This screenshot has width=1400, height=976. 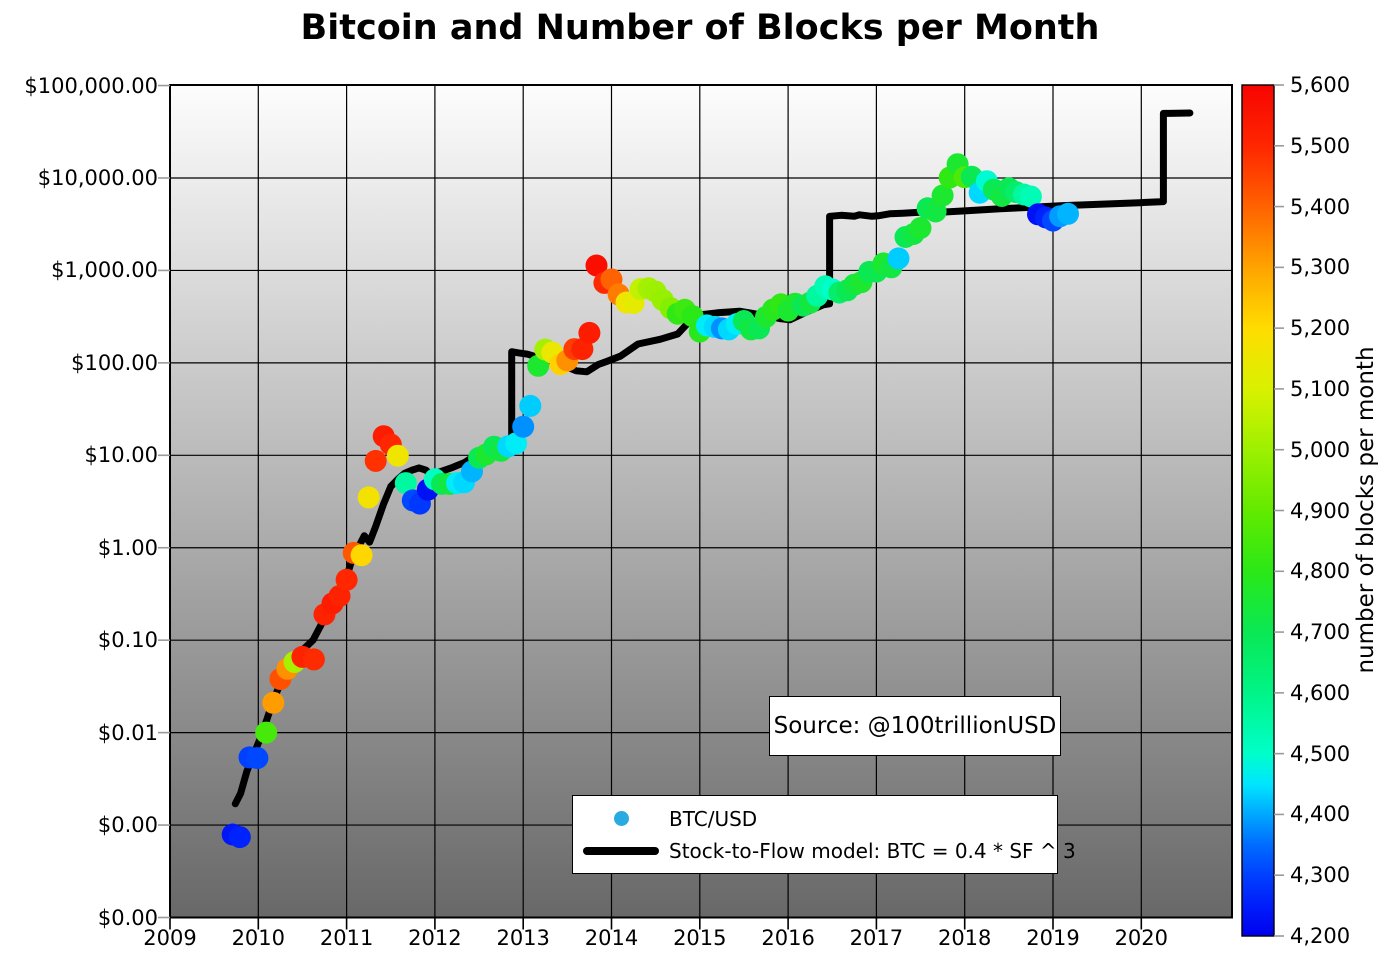 I want to click on colorbar, so click(x=1258, y=510).